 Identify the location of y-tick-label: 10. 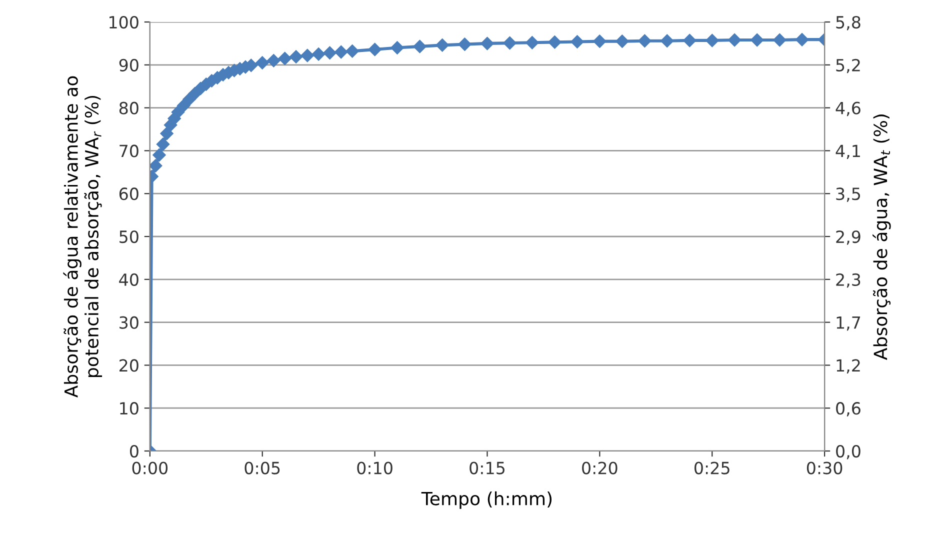
(129, 408).